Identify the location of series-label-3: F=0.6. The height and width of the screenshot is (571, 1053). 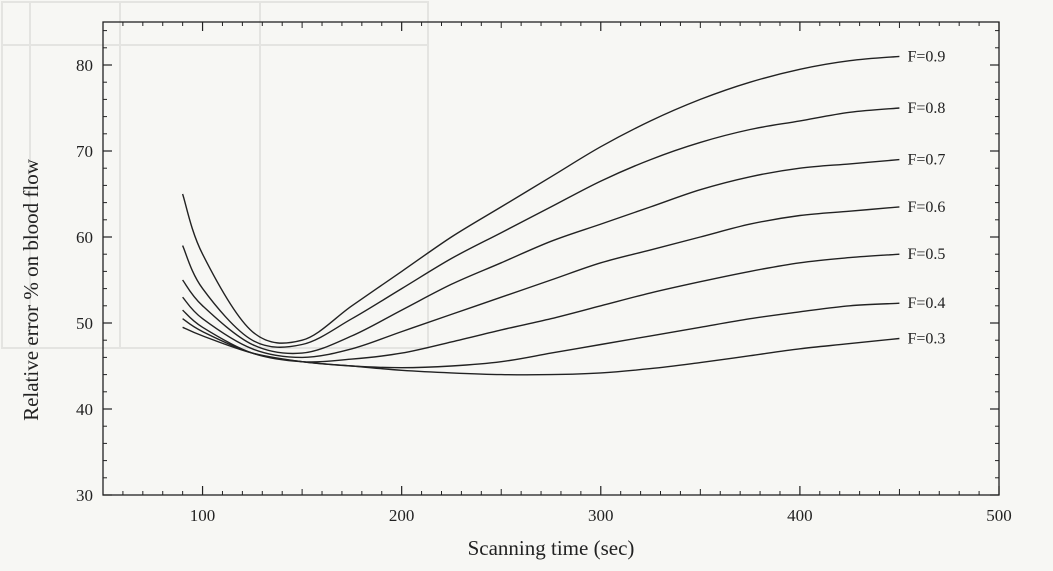
(926, 207).